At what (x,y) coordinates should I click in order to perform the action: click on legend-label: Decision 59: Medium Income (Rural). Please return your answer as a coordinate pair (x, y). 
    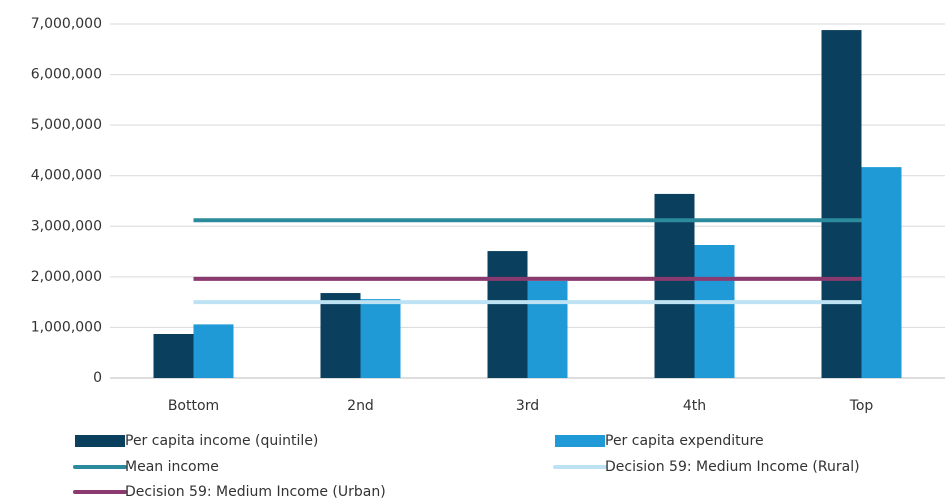
    Looking at the image, I should click on (732, 467).